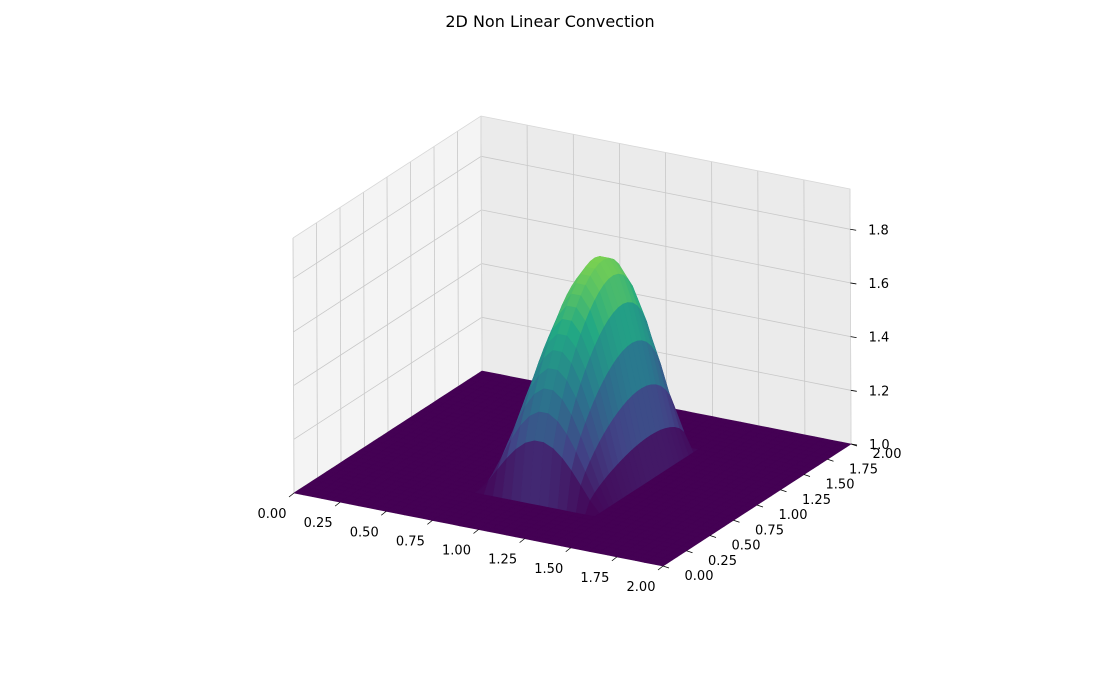  What do you see at coordinates (364, 532) in the screenshot?
I see `x-tick-label: 0.50` at bounding box center [364, 532].